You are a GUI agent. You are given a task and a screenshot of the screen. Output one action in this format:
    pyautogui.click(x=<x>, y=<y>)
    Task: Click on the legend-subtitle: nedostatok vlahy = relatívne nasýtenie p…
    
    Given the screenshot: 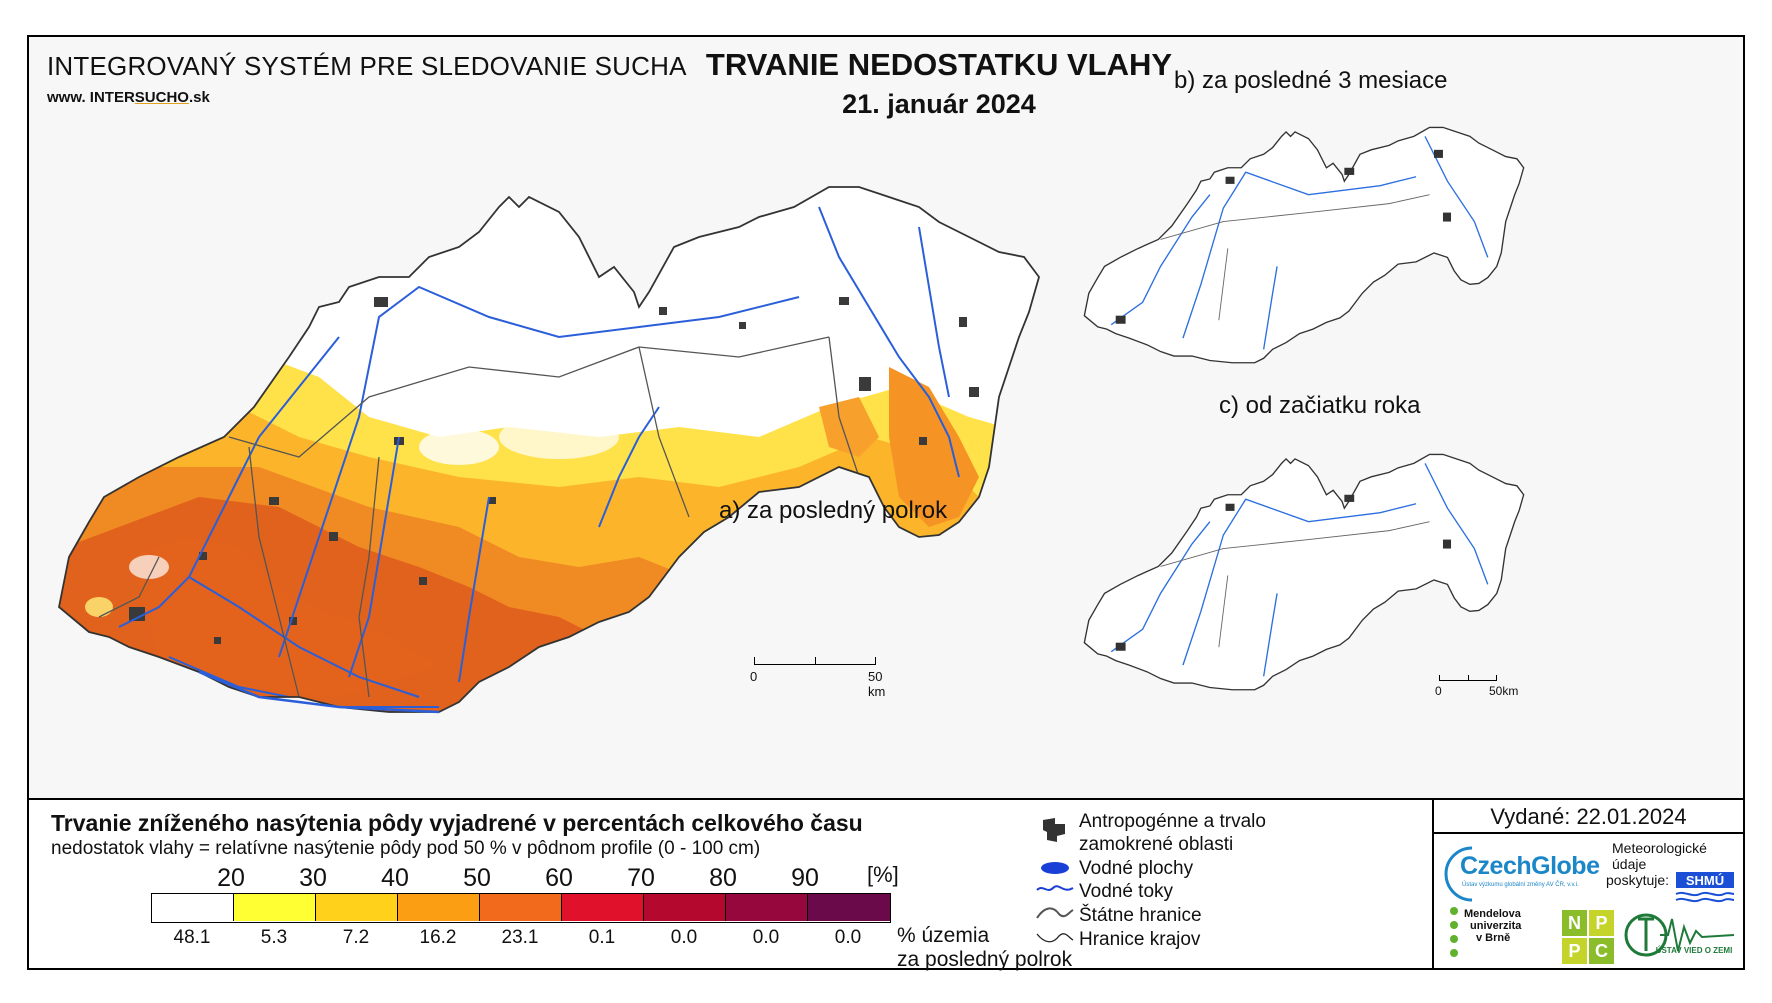 What is the action you would take?
    pyautogui.click(x=406, y=848)
    